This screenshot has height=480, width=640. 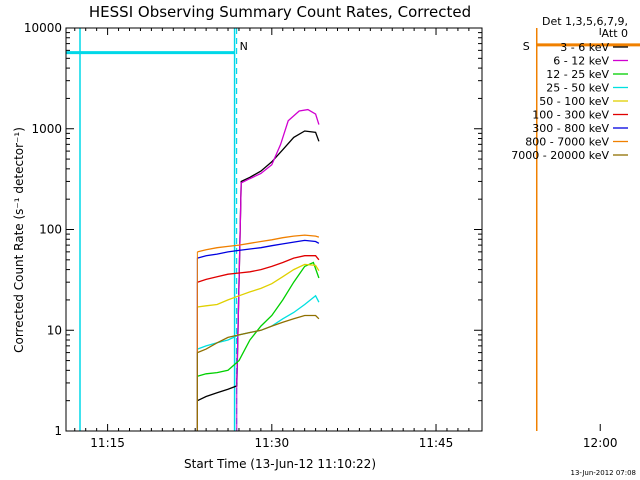 What do you see at coordinates (574, 101) in the screenshot?
I see `legend-label-4: 50 - 100 keV` at bounding box center [574, 101].